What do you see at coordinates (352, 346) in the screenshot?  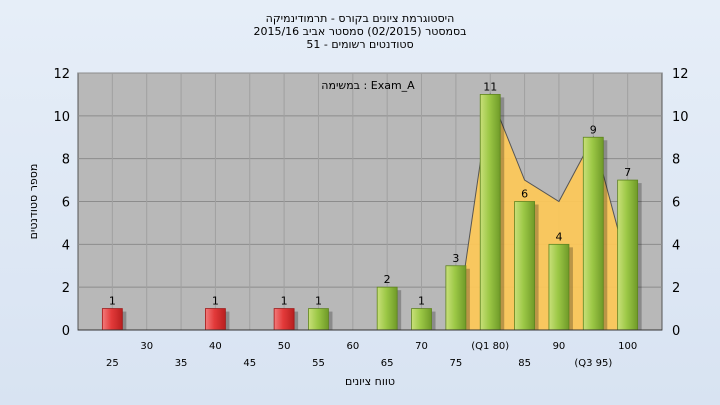 I see `x-tick-label: 60` at bounding box center [352, 346].